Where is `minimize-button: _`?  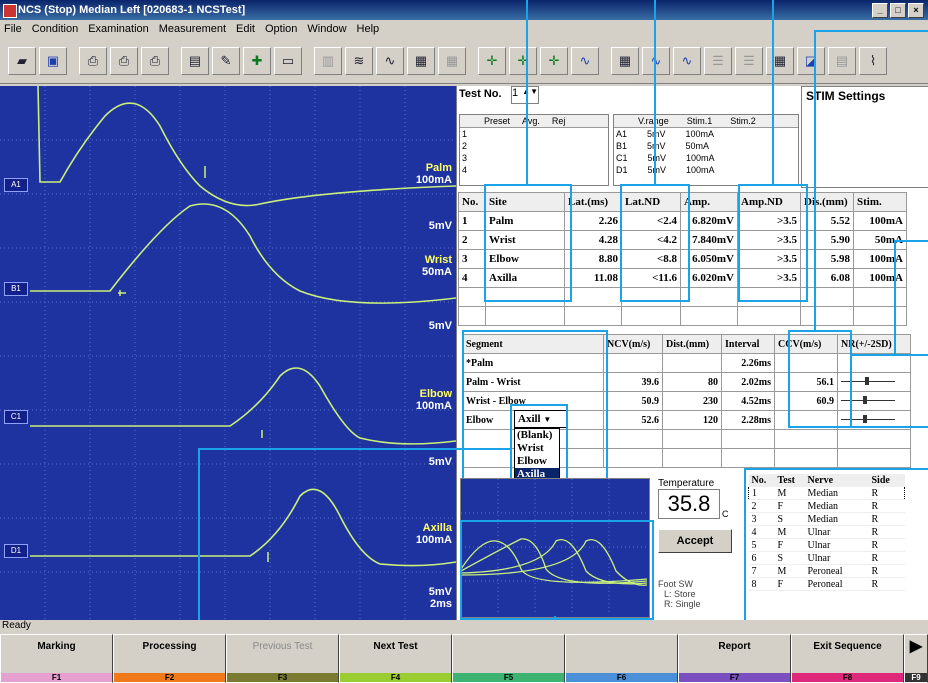
minimize-button: _ is located at coordinates (880, 10).